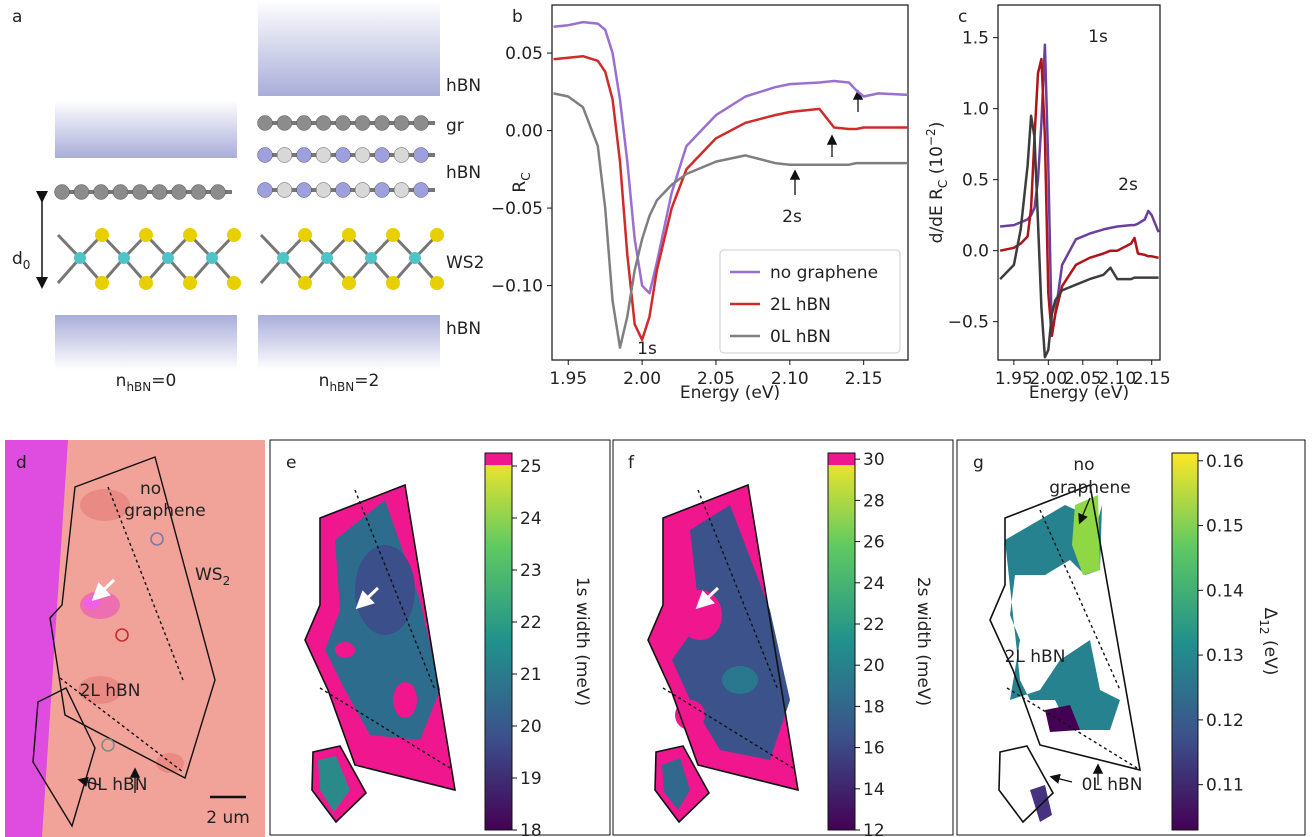 Image resolution: width=1312 pixels, height=837 pixels. Describe the element at coordinates (526, 176) in the screenshot. I see `text-part: C` at that location.